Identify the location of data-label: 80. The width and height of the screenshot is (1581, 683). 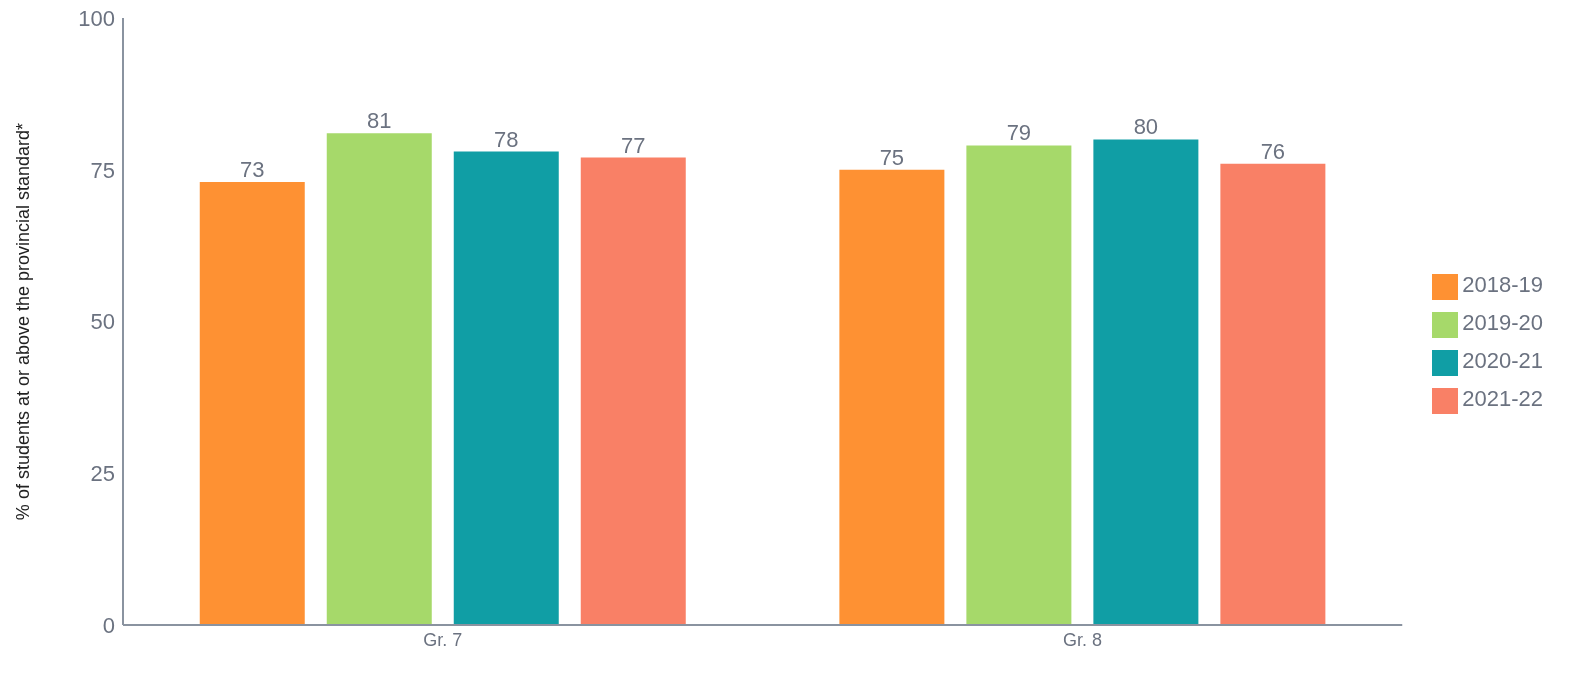
(1146, 127).